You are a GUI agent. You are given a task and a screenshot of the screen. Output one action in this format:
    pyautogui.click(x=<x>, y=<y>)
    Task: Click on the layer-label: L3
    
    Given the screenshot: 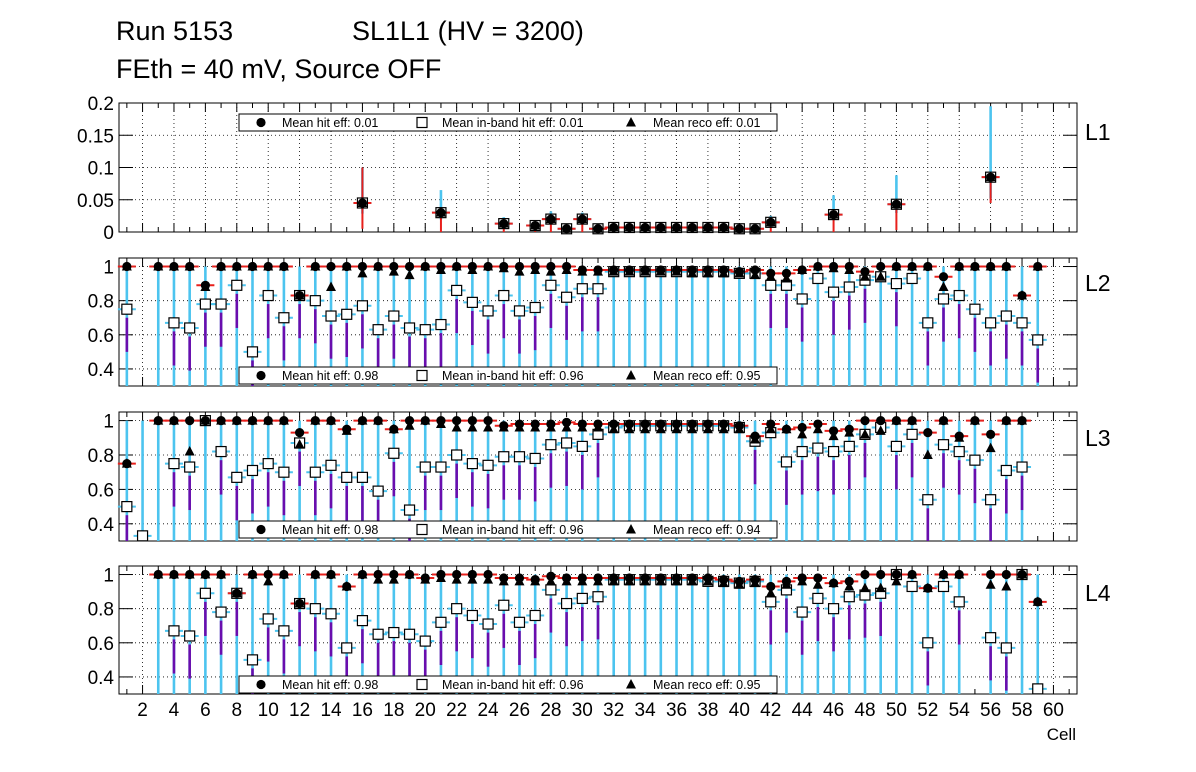 What is the action you would take?
    pyautogui.click(x=1098, y=438)
    